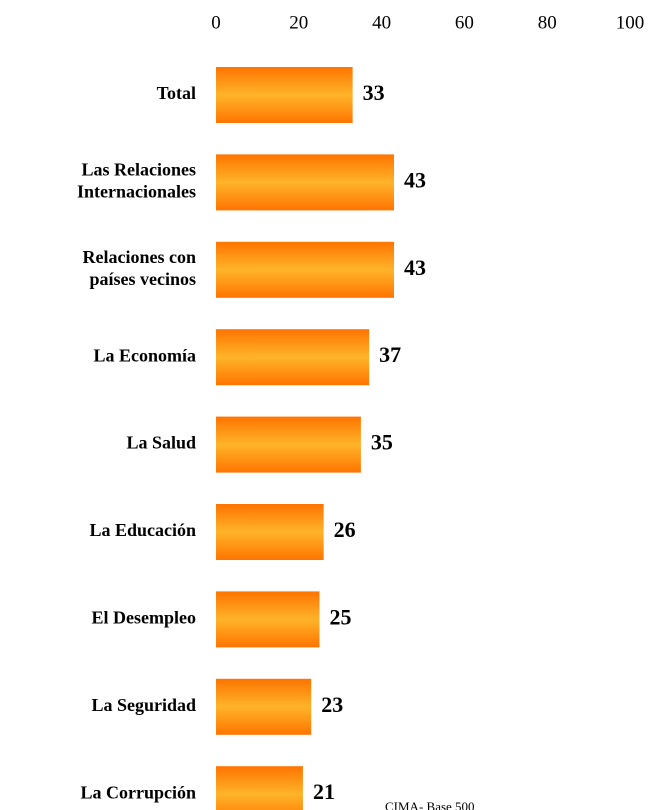  I want to click on category-label: La Economía, so click(144, 355).